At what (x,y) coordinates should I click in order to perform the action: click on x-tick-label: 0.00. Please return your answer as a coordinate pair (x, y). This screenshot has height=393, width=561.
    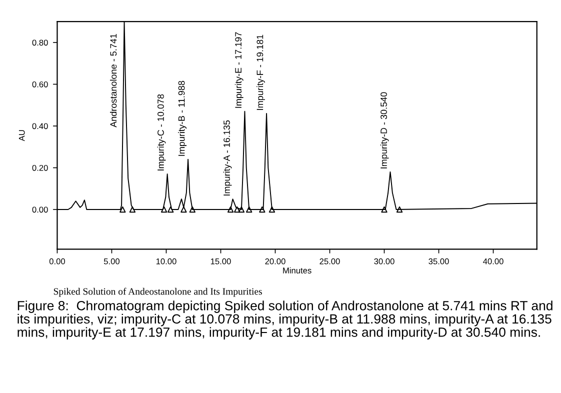
    Looking at the image, I should click on (57, 261).